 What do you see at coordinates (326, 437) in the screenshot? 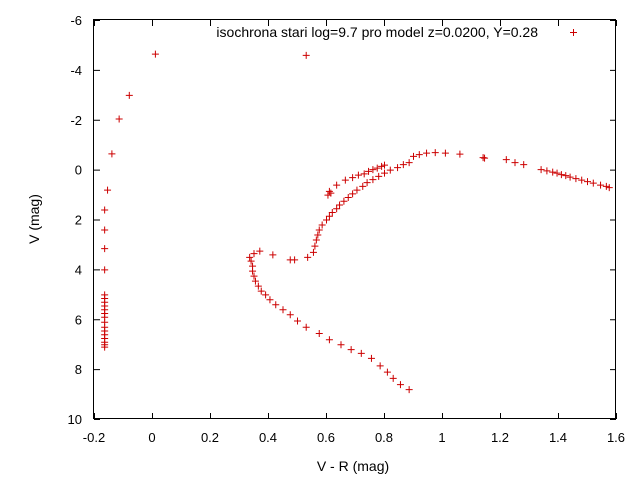
I see `x-tick-label: 0.6` at bounding box center [326, 437].